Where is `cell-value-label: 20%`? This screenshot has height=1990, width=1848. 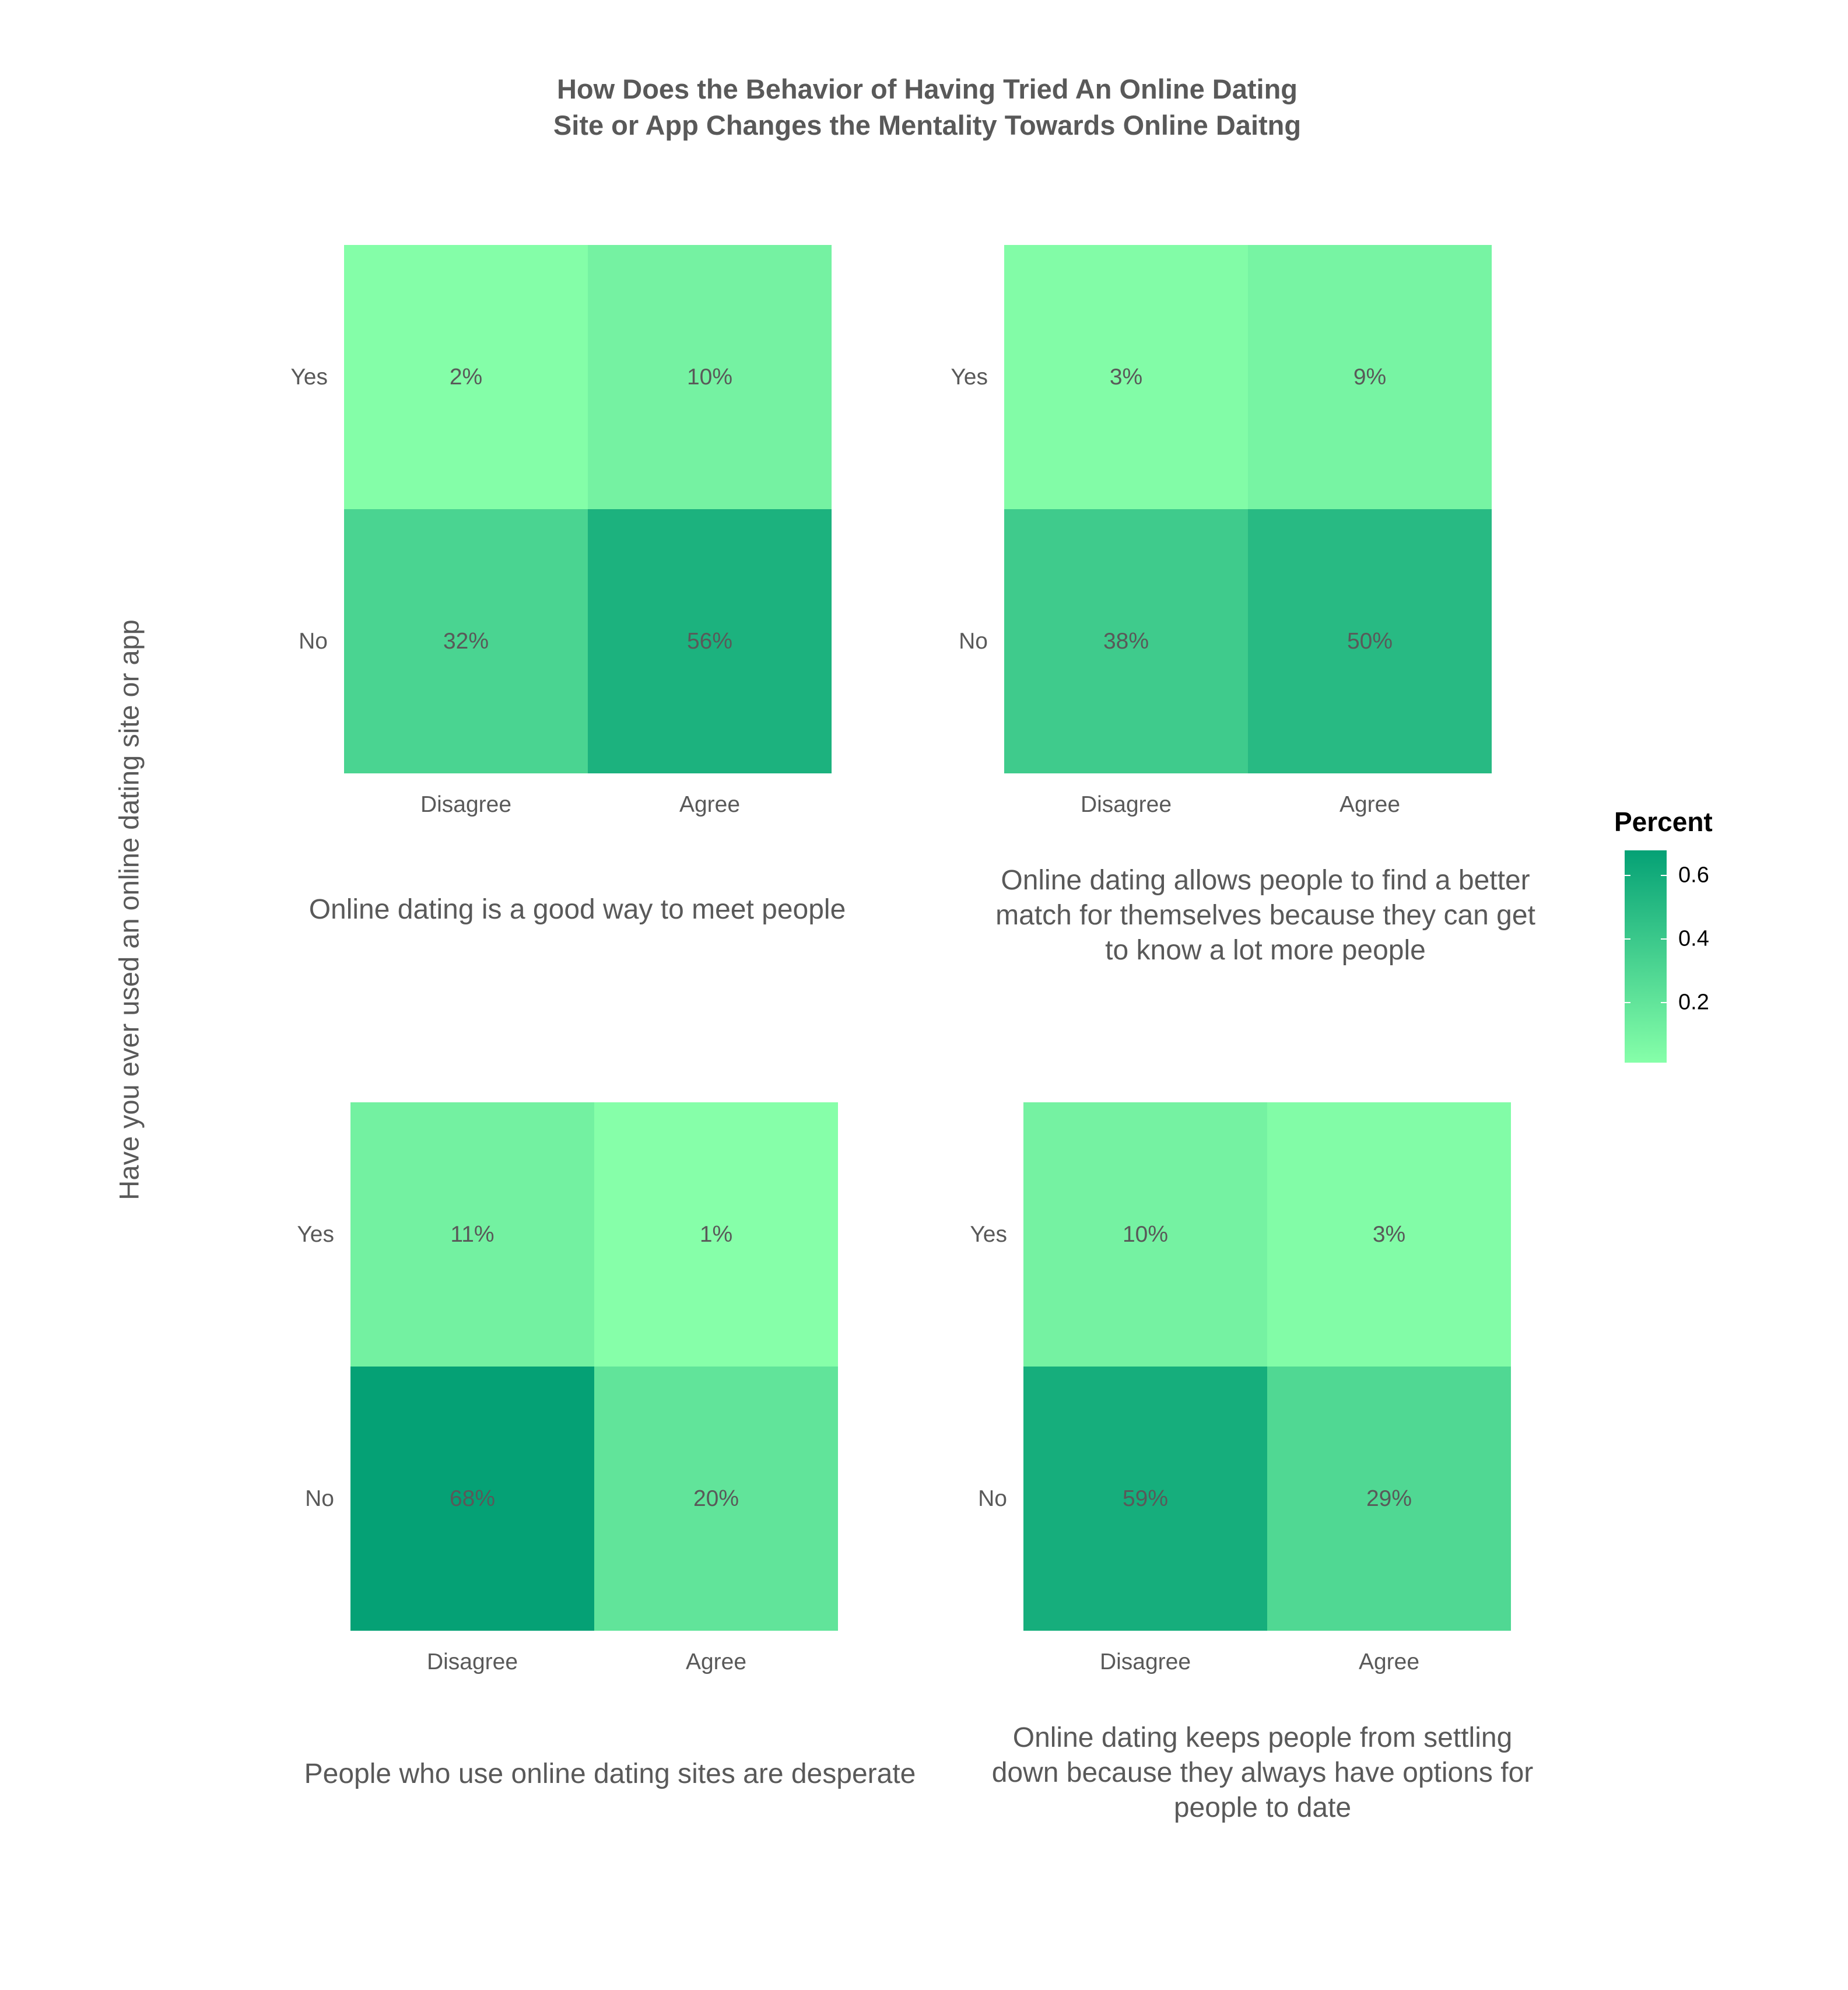 cell-value-label: 20% is located at coordinates (716, 1498).